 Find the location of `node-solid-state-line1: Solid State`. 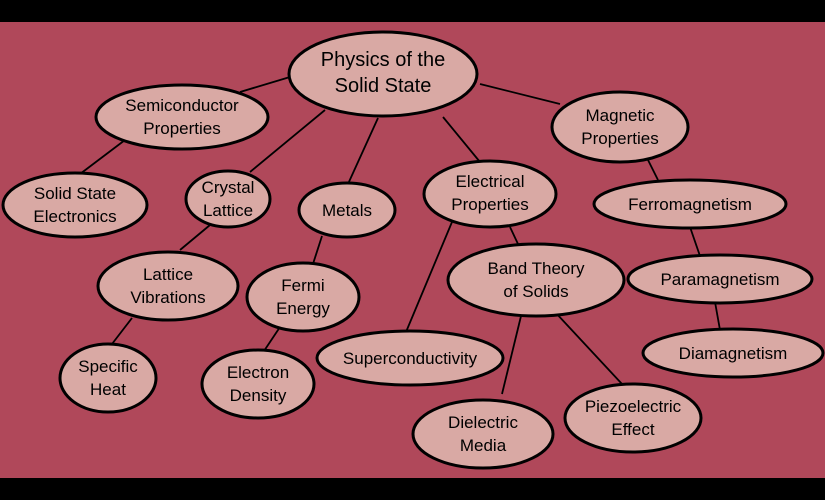

node-solid-state-line1: Solid State is located at coordinates (75, 193).